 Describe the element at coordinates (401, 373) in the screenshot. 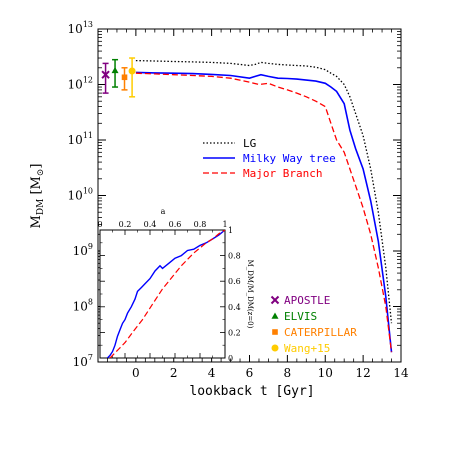

I see `x-tick-label: 14` at that location.